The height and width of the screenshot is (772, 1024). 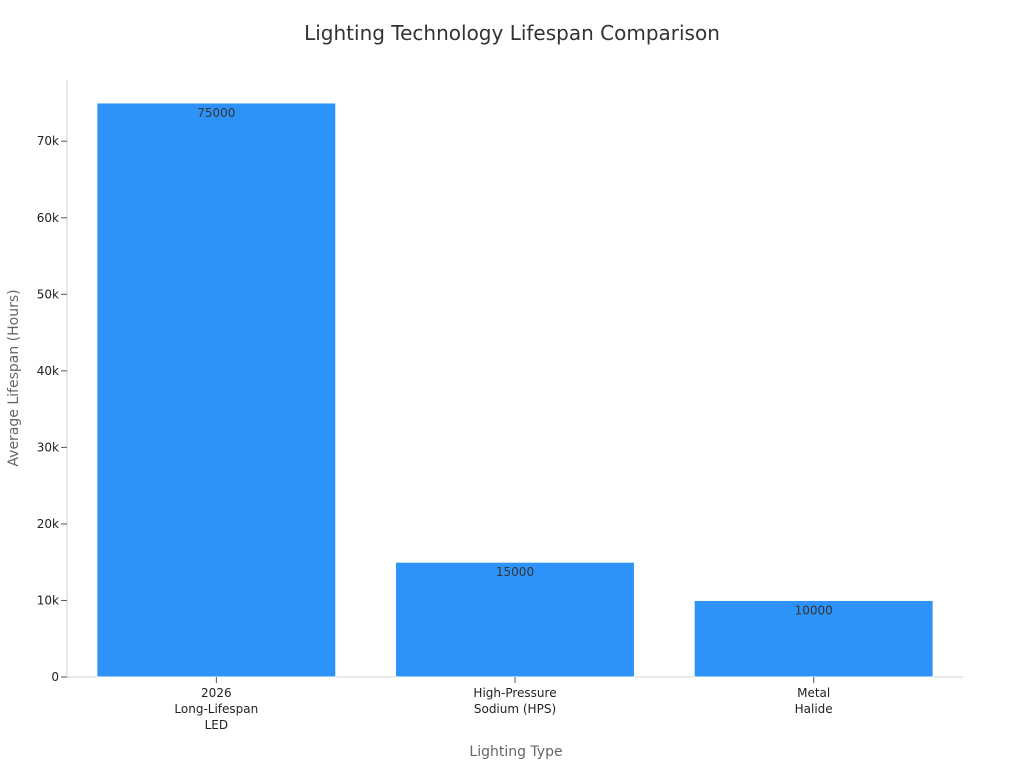 I want to click on x-tick-label: Metal, so click(x=813, y=693).